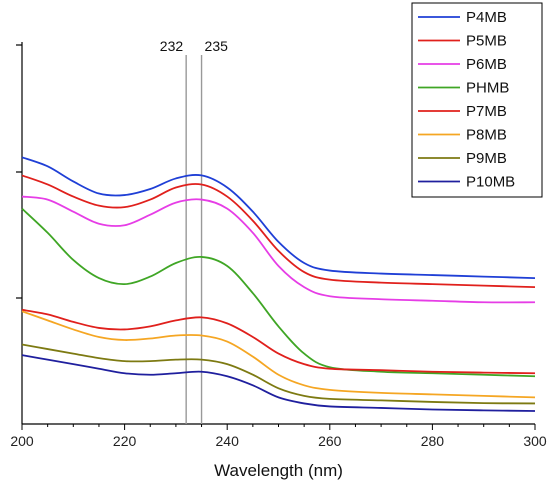  What do you see at coordinates (535, 441) in the screenshot?
I see `x-tick-label: 300` at bounding box center [535, 441].